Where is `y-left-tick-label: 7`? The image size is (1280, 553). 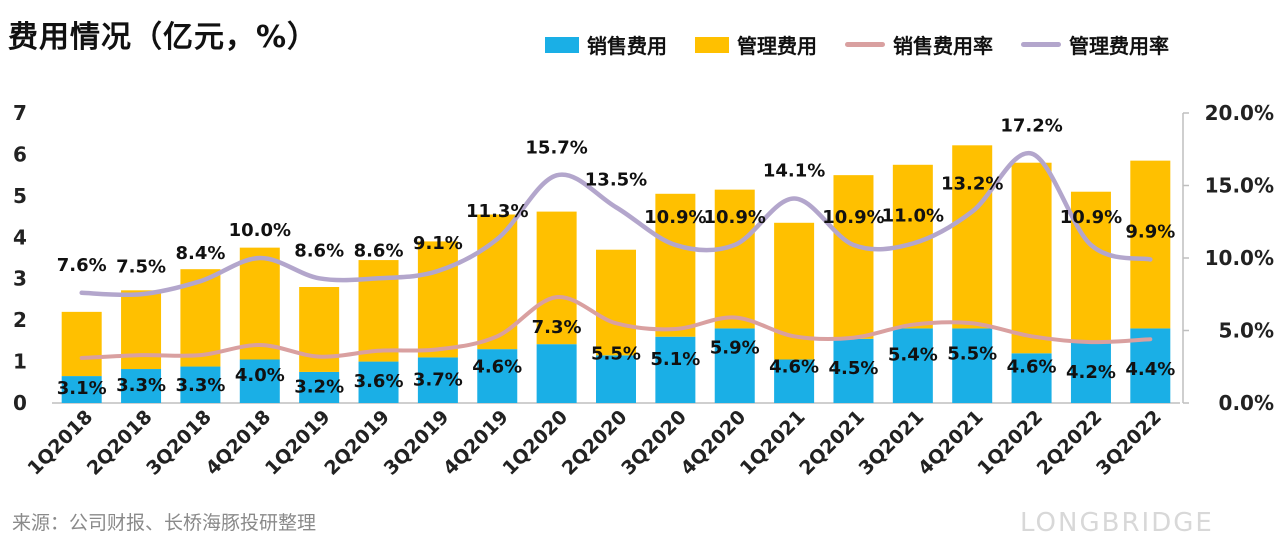
y-left-tick-label: 7 is located at coordinates (20, 113).